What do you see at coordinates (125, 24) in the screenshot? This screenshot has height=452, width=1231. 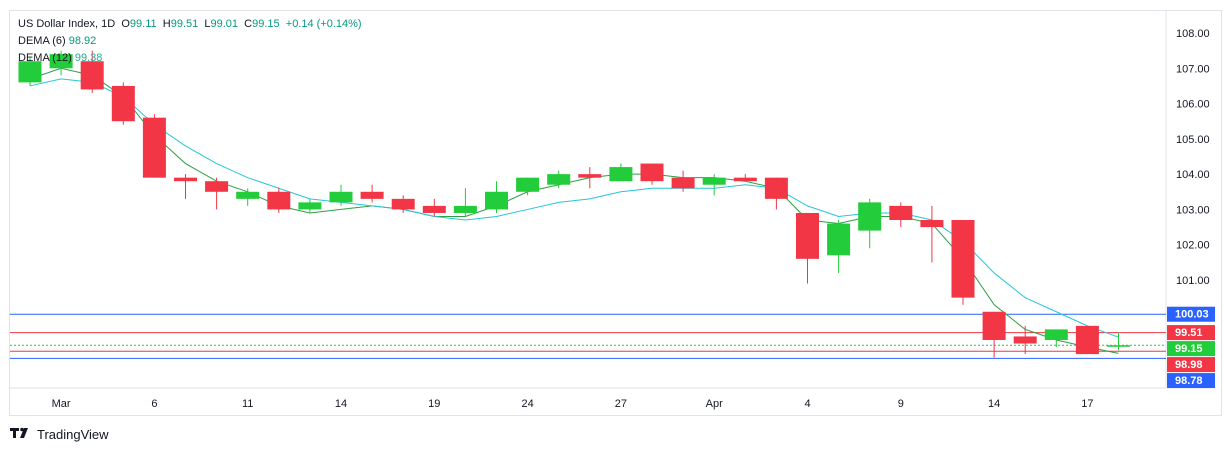 I see `open-label: O` at bounding box center [125, 24].